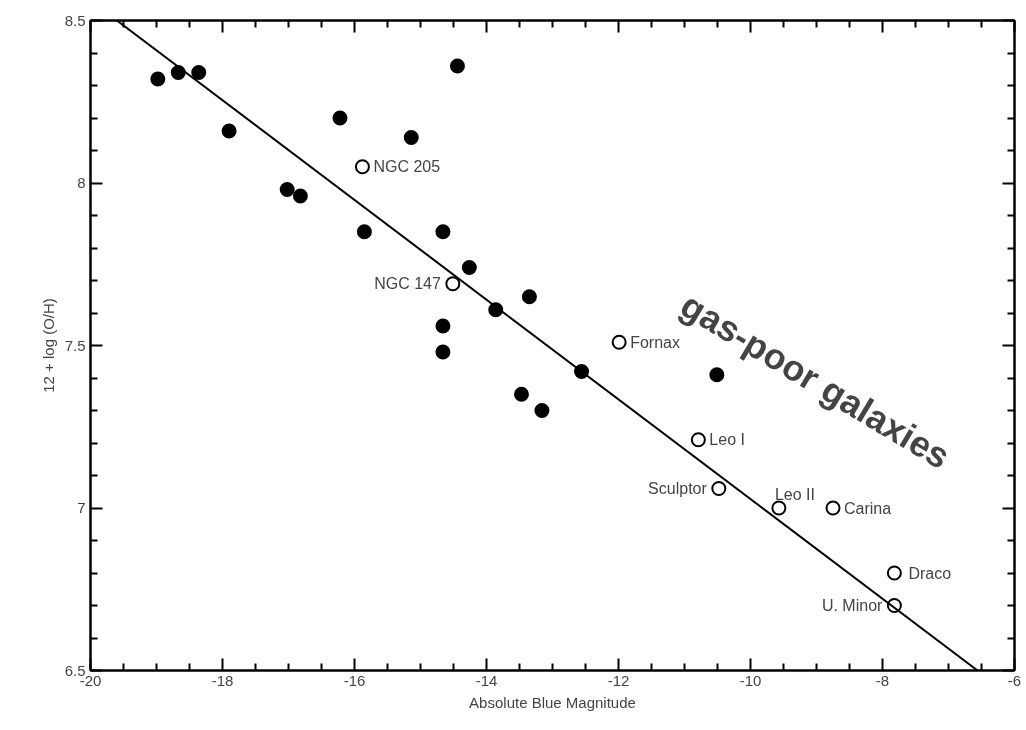  Describe the element at coordinates (868, 508) in the screenshot. I see `annotation: Carina` at that location.